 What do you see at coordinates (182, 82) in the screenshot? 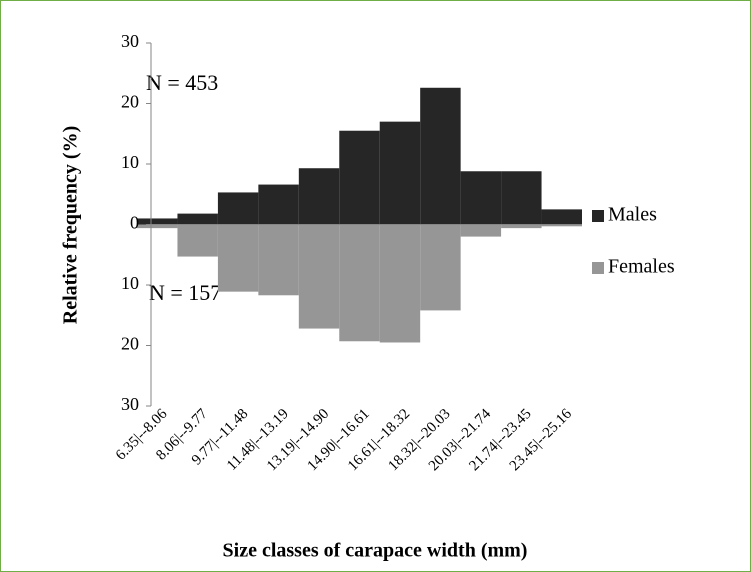
I see `annotation: N = 453` at bounding box center [182, 82].